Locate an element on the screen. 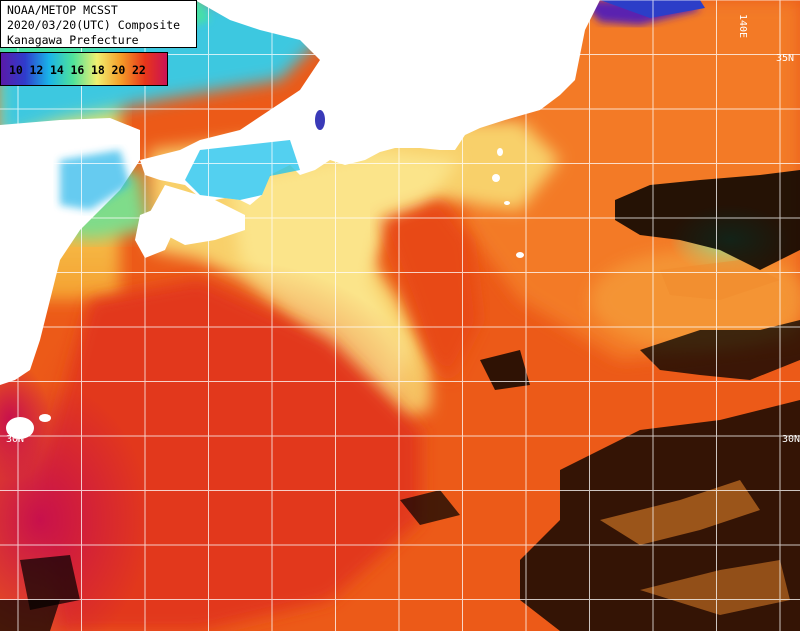 The height and width of the screenshot is (631, 800). legend-label: 22 is located at coordinates (139, 70).